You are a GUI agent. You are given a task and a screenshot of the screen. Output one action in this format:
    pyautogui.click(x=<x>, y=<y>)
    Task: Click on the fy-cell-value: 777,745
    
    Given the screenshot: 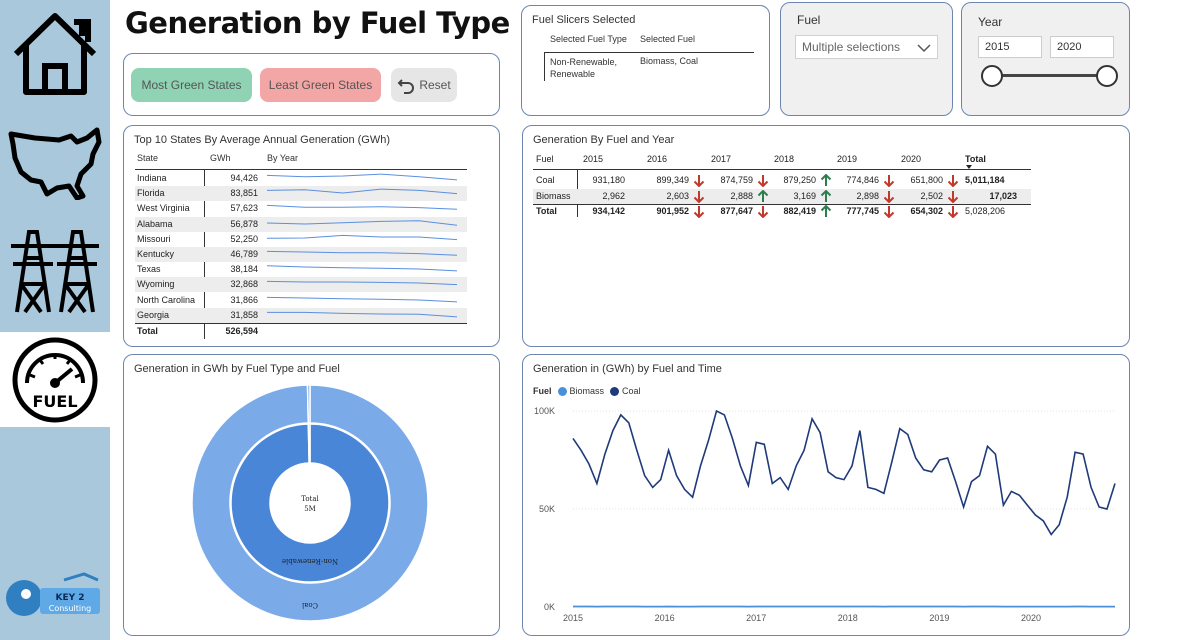 What is the action you would take?
    pyautogui.click(x=862, y=211)
    